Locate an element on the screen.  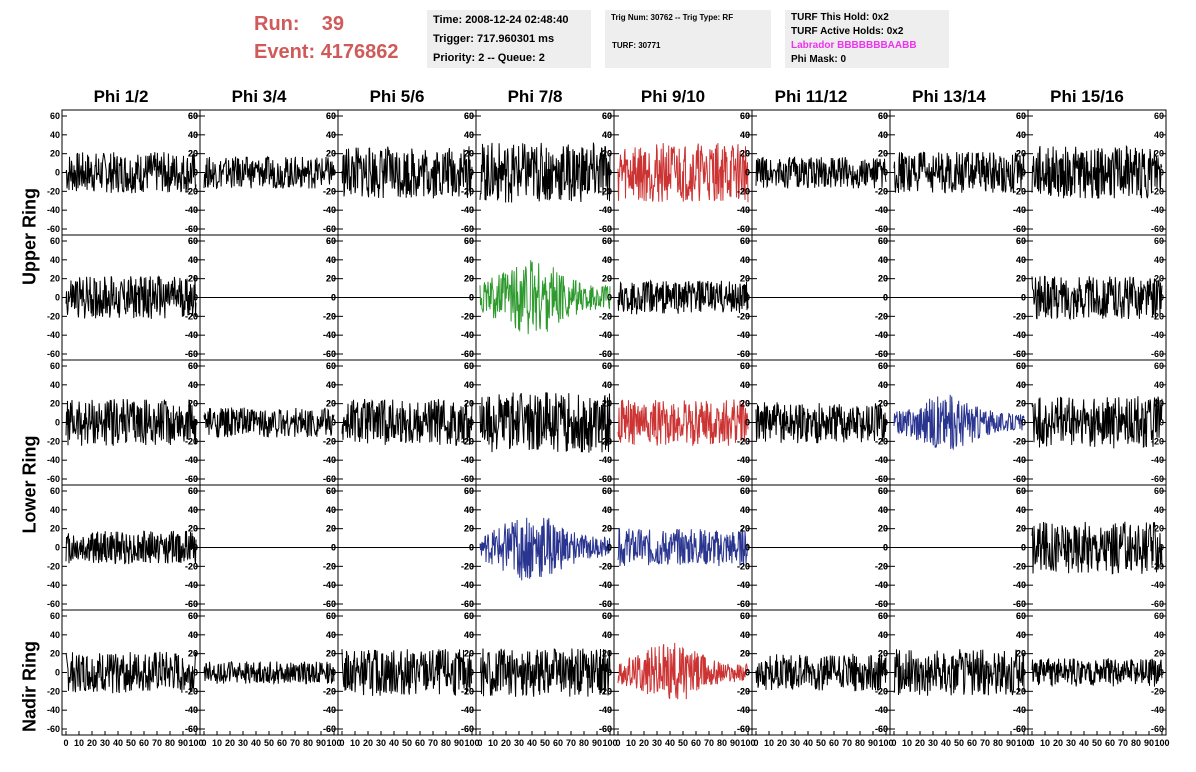
phi-mask: Phi Mask: 0 is located at coordinates (819, 59).